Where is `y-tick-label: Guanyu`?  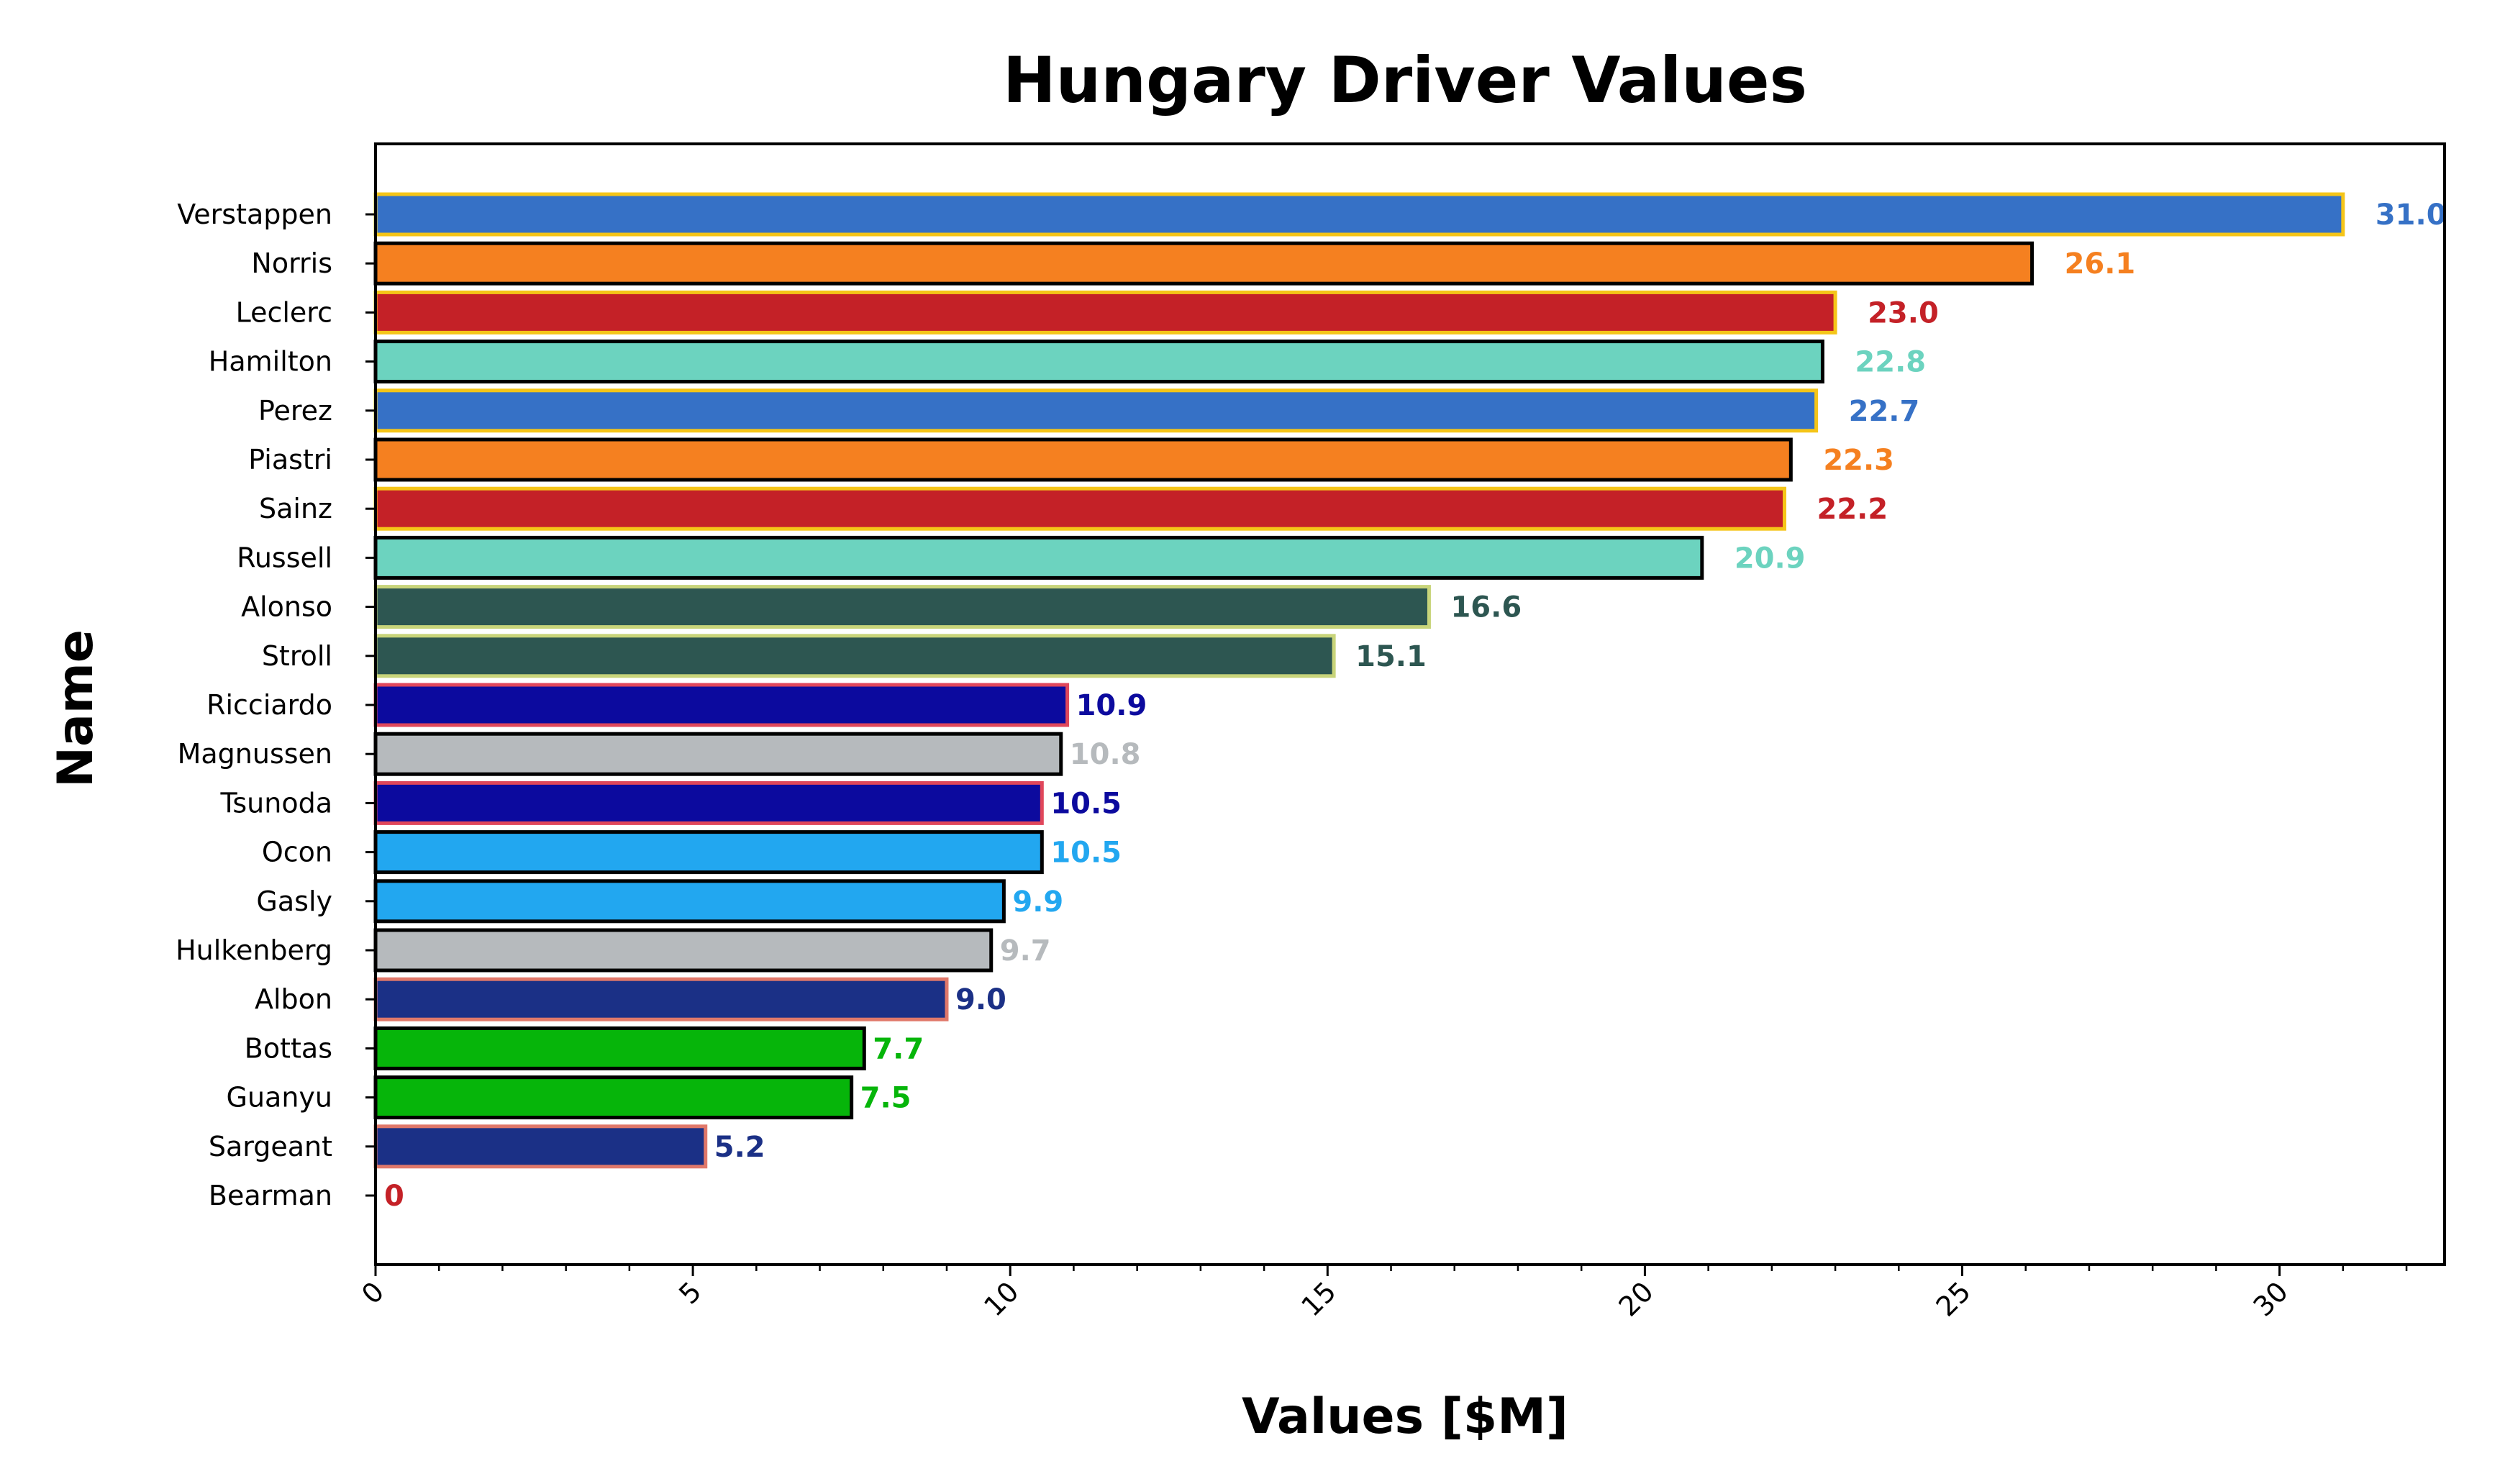
y-tick-label: Guanyu is located at coordinates (279, 1098).